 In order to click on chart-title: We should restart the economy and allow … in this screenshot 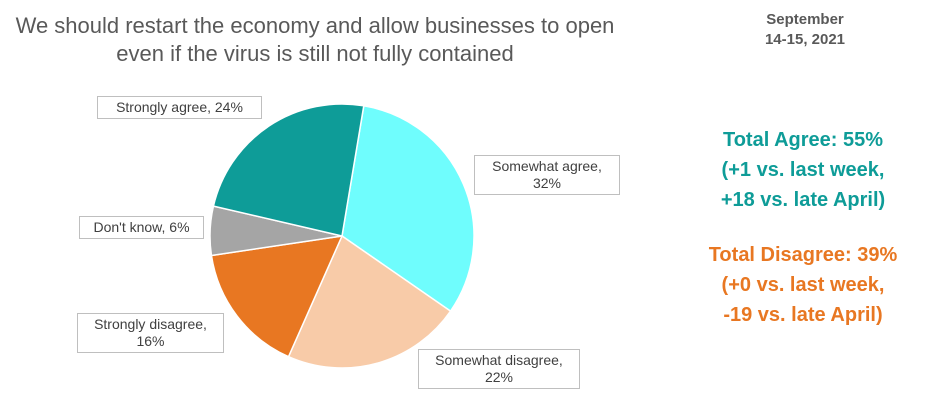, I will do `click(315, 39)`.